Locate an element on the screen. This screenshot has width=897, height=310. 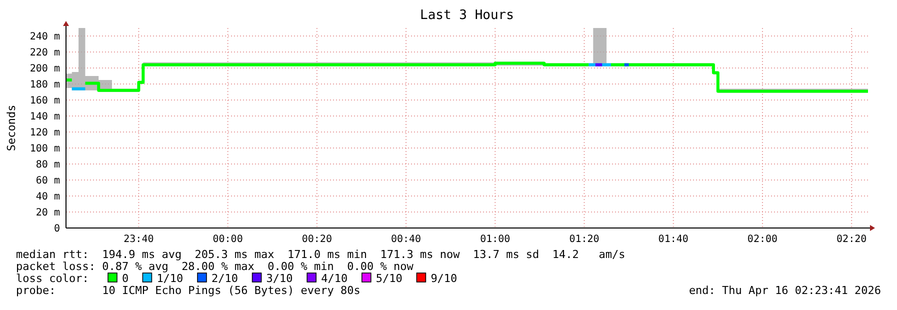
x-tick-label: 00:00 is located at coordinates (227, 239).